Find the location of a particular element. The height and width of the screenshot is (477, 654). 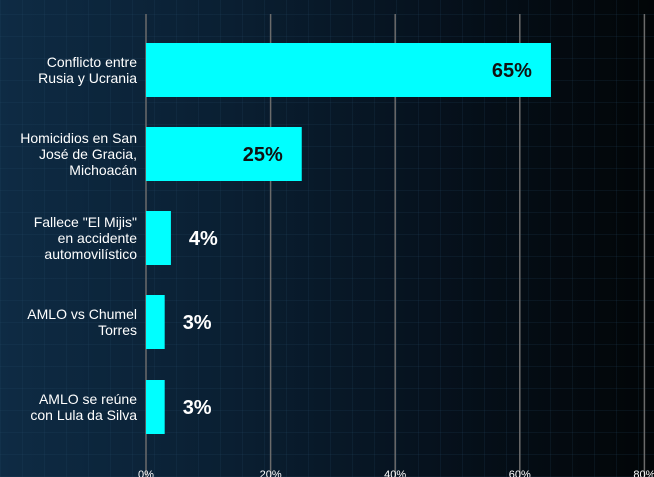

data-label: 65% is located at coordinates (512, 71).